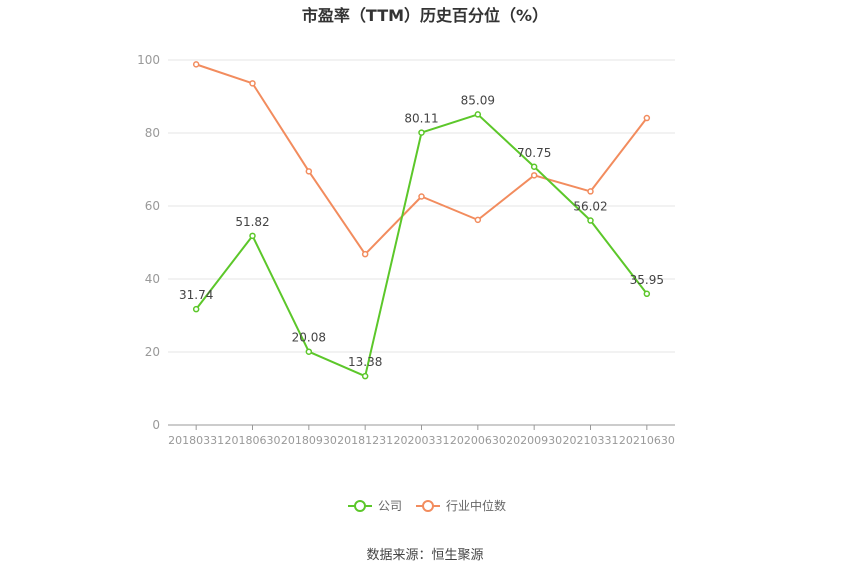 This screenshot has height=575, width=850. Describe the element at coordinates (591, 440) in the screenshot. I see `x-tick-label: 20210331` at that location.